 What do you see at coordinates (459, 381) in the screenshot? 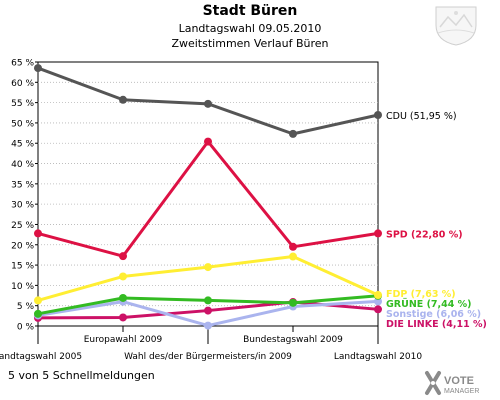
I see `logo-text-vote: VOTE` at bounding box center [459, 381].